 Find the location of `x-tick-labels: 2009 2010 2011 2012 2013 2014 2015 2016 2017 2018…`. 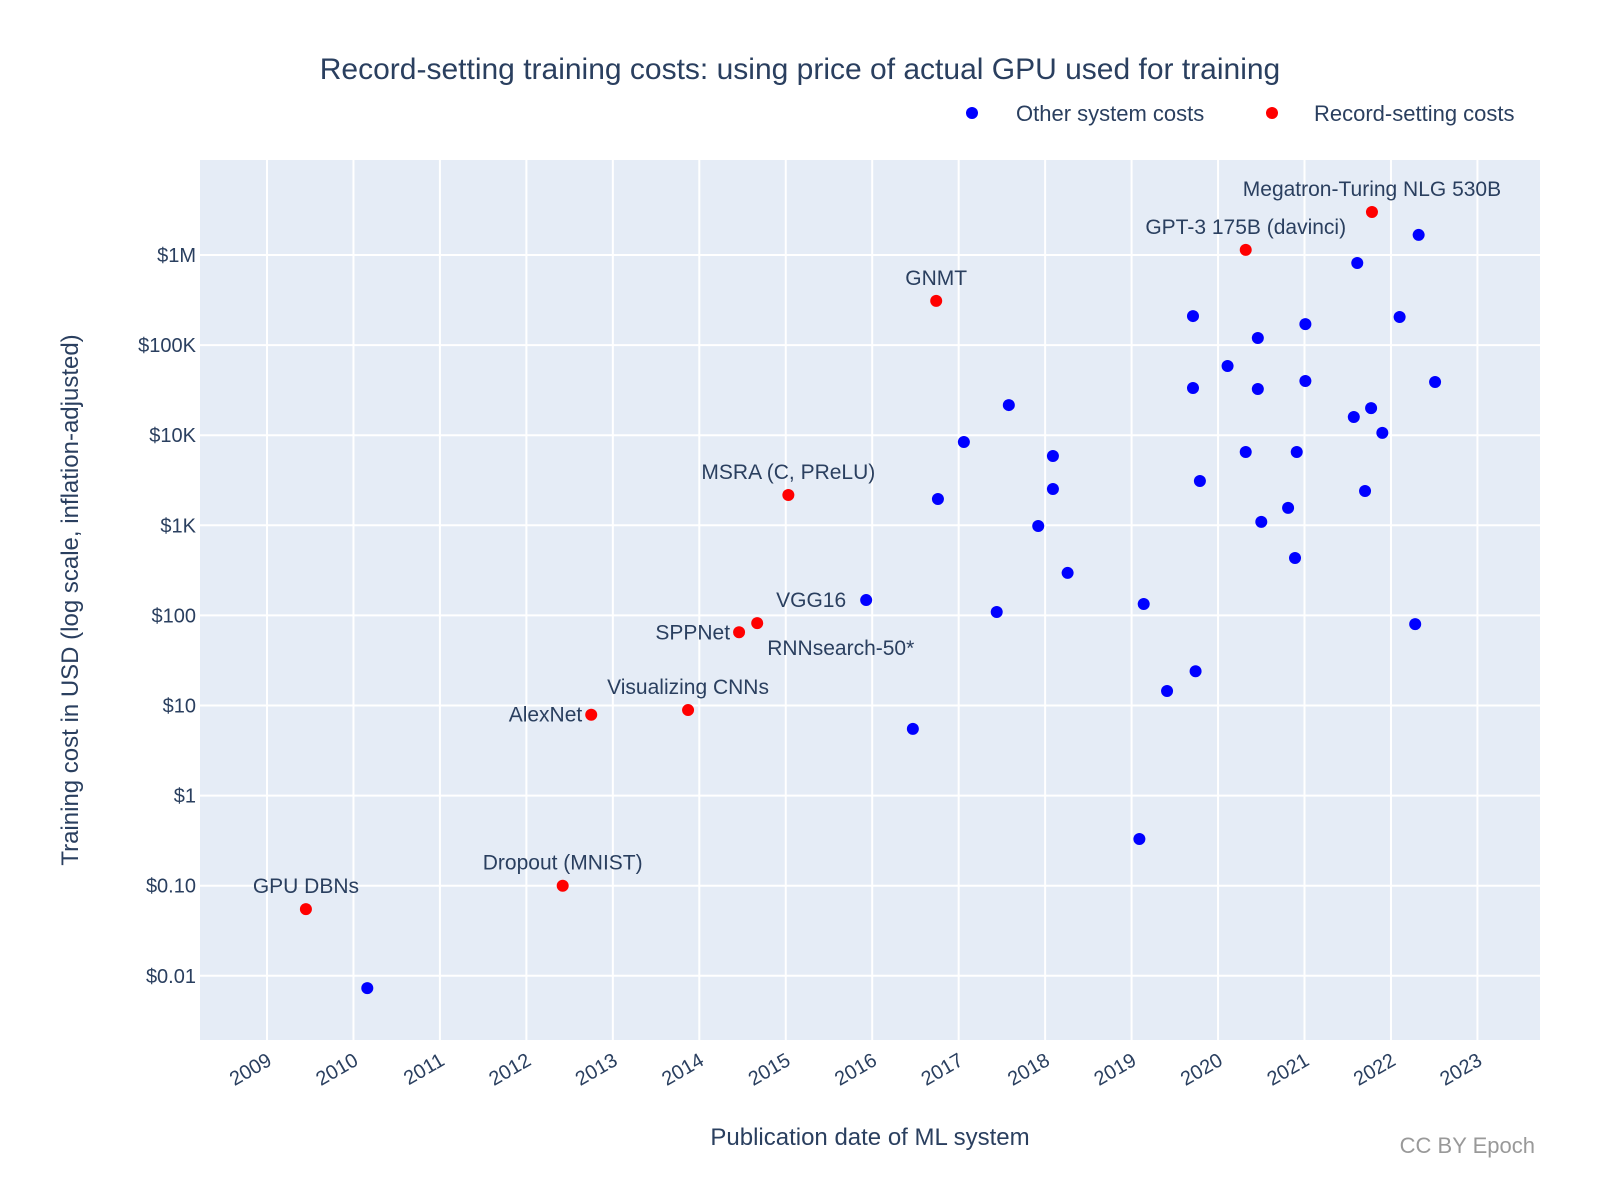

x-tick-labels: 2009 2010 2011 2012 2013 2014 2015 2016 2017 2018… is located at coordinates (856, 1069).